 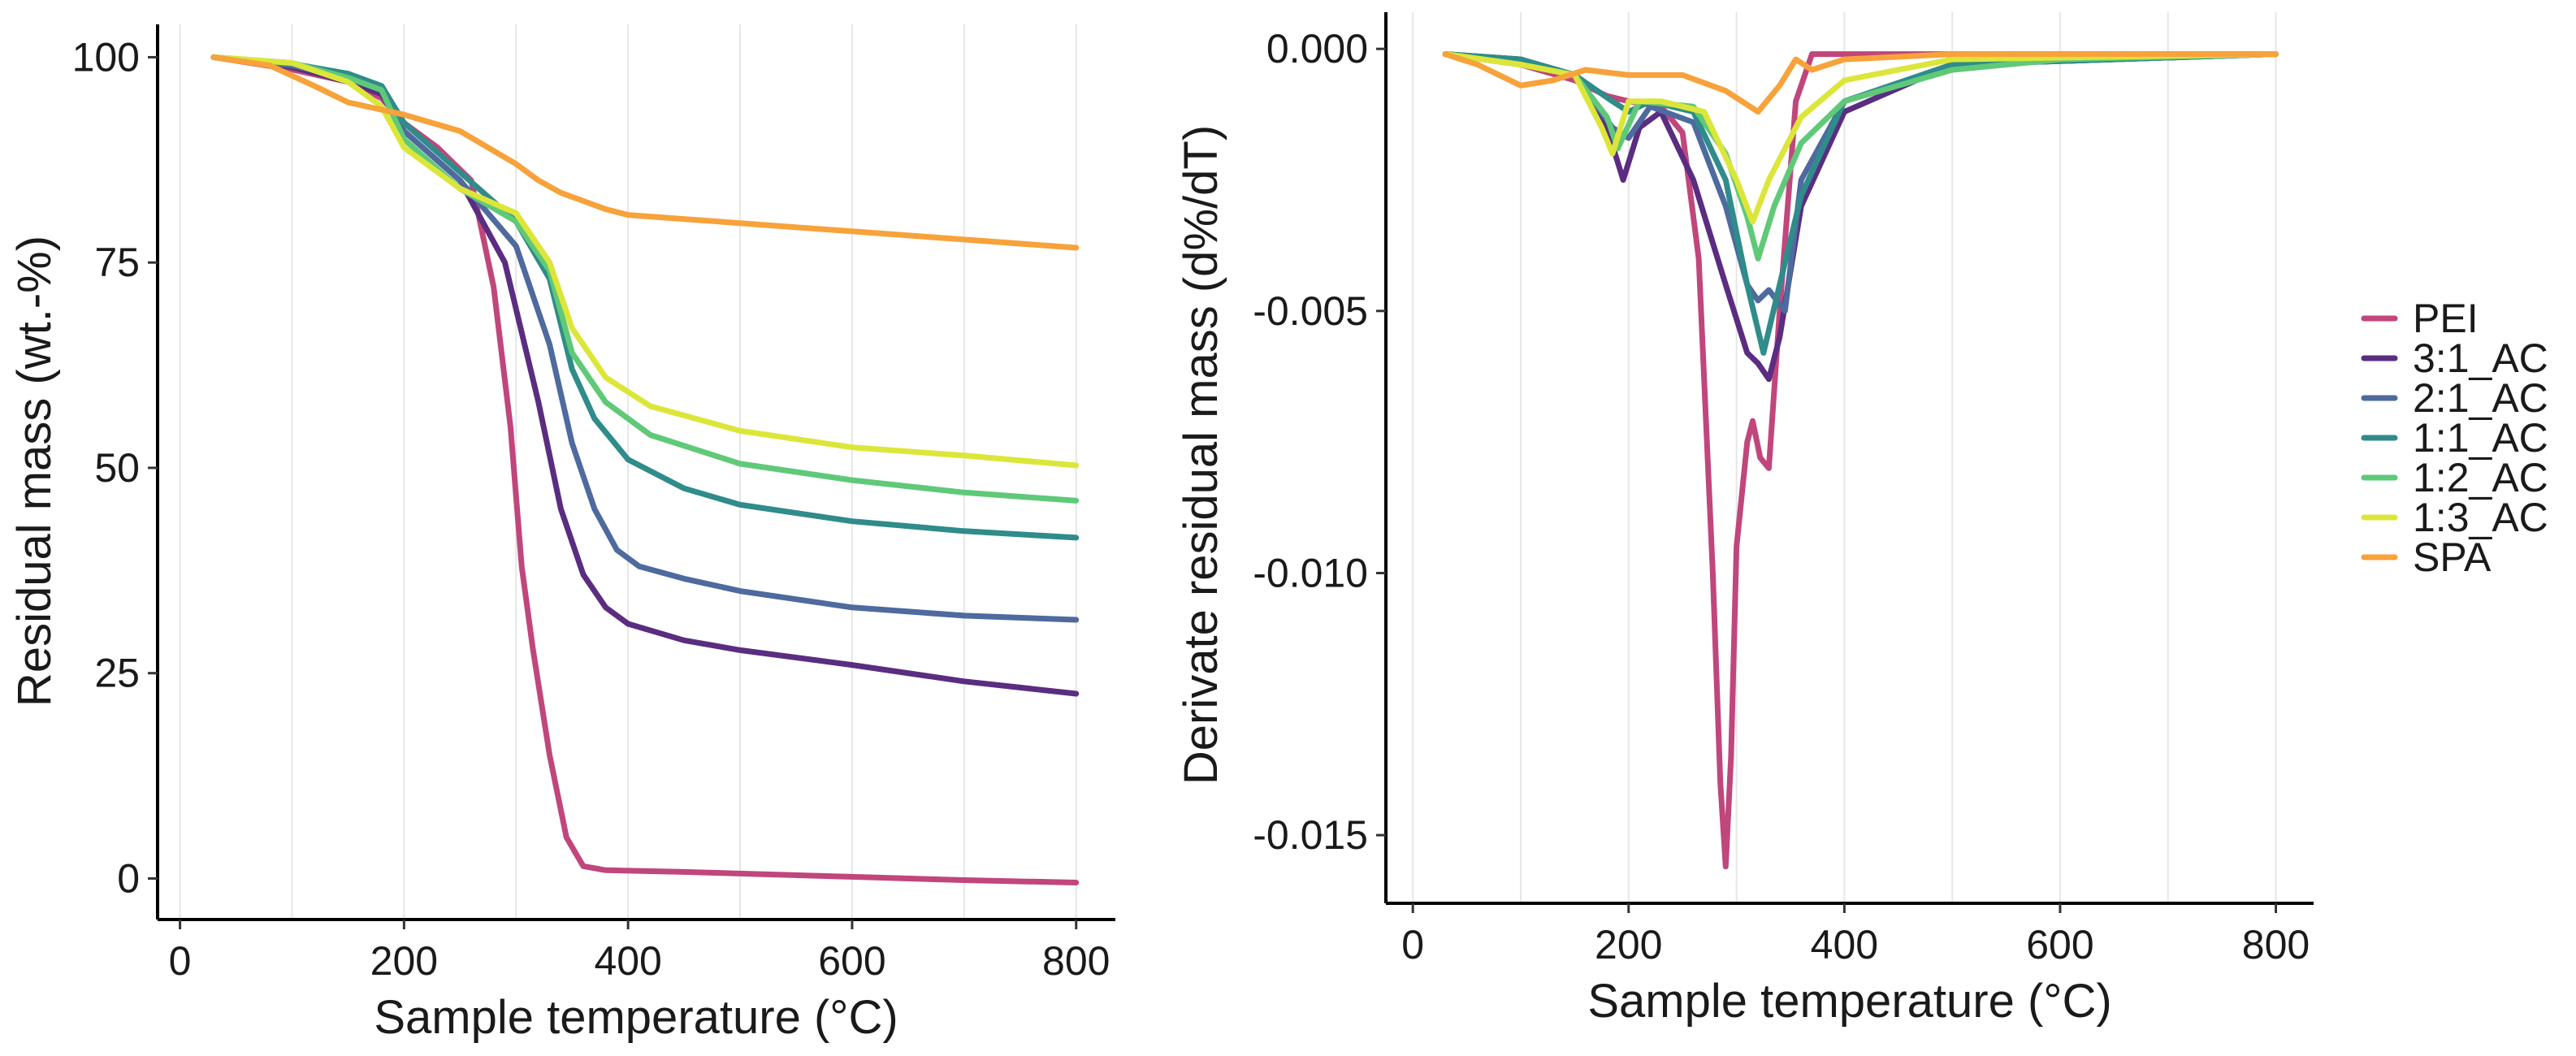 I want to click on legend-label: 1:1_AC, so click(x=2480, y=438).